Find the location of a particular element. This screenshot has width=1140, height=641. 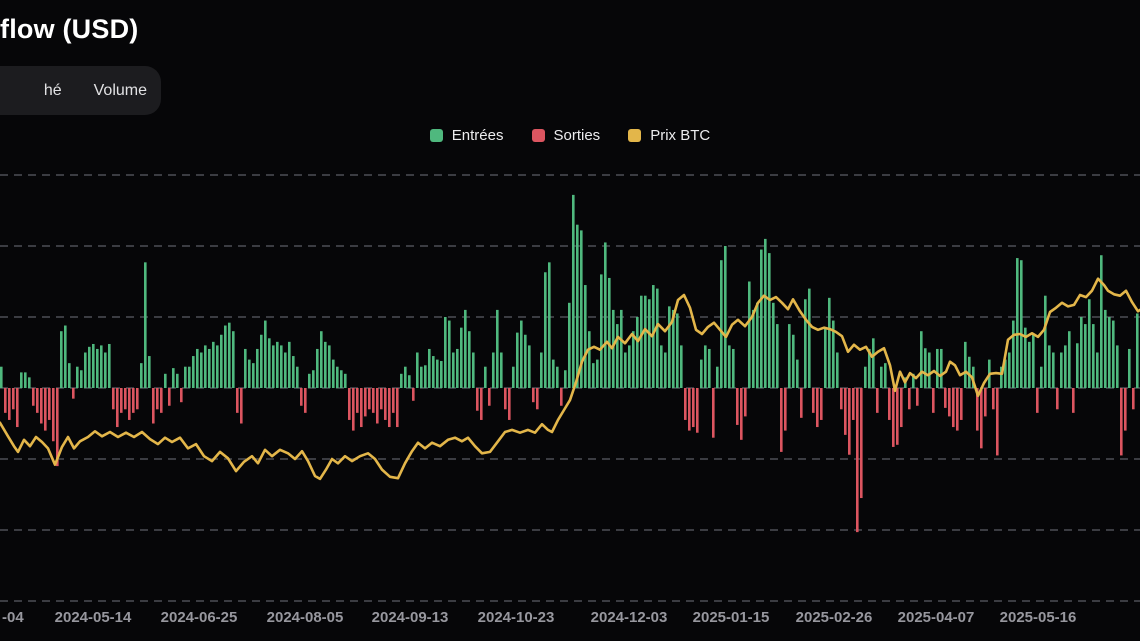

tab-marche: hé is located at coordinates (55, 90).